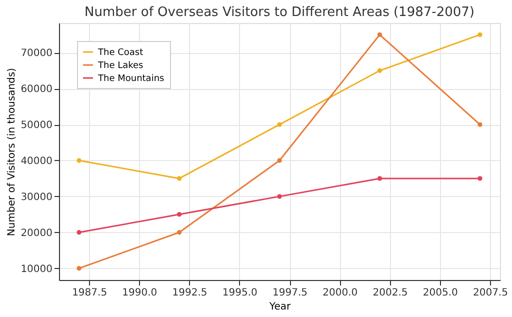 This screenshot has width=512, height=317. What do you see at coordinates (140, 293) in the screenshot?
I see `x-tick-label: 1990.0` at bounding box center [140, 293].